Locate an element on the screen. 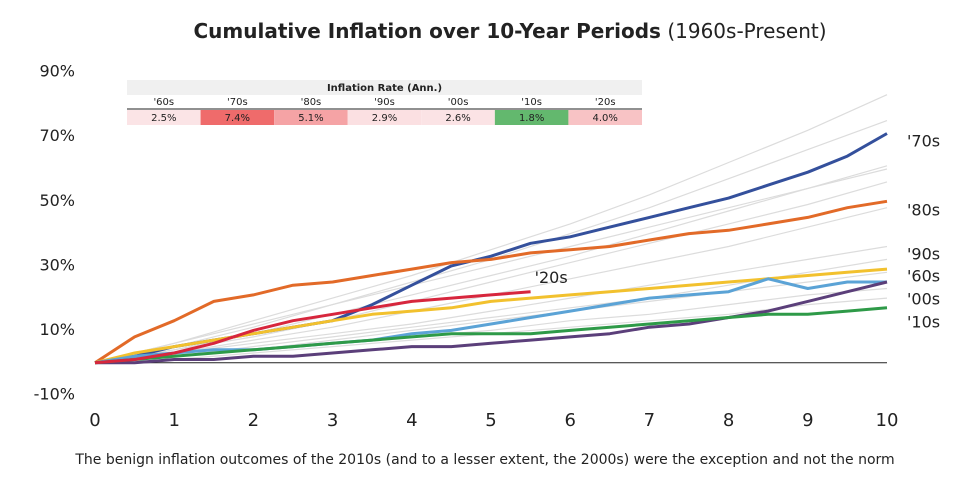 Image resolution: width=970 pixels, height=487 pixels. table-value: 5.1% is located at coordinates (310, 118).